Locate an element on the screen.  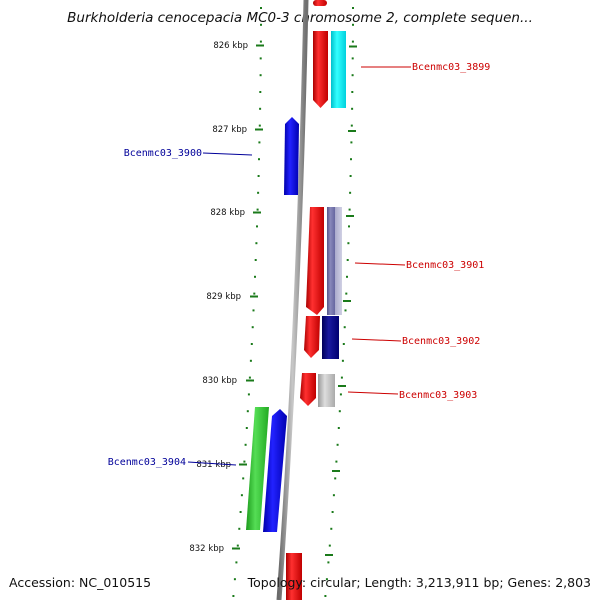
tick-label: 832 kbp is located at coordinates (206, 549).